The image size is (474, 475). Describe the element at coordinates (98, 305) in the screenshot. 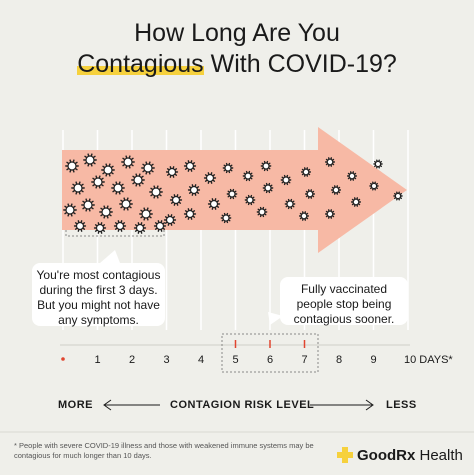

I see `left-callout-line: But you might not have` at that location.